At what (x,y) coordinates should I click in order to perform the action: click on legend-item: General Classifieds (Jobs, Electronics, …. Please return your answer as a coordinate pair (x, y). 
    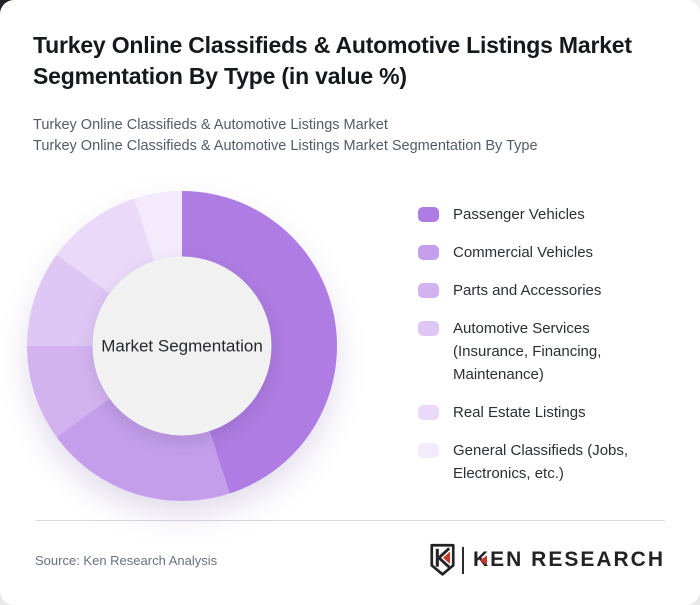
    Looking at the image, I should click on (535, 462).